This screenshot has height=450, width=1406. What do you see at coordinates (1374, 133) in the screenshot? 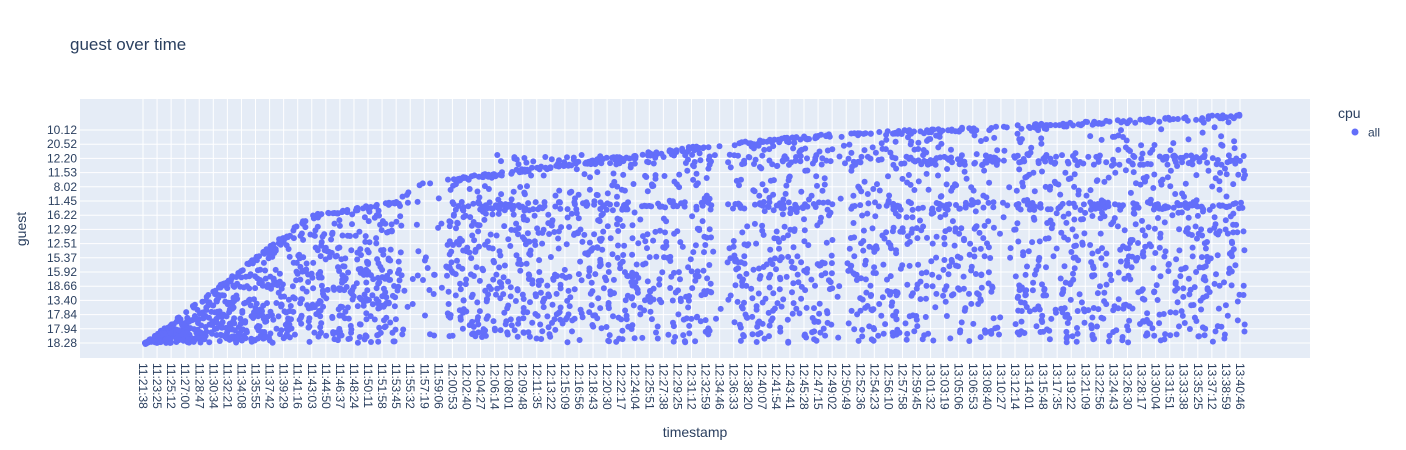
I see `legend-label-all: all` at bounding box center [1374, 133].